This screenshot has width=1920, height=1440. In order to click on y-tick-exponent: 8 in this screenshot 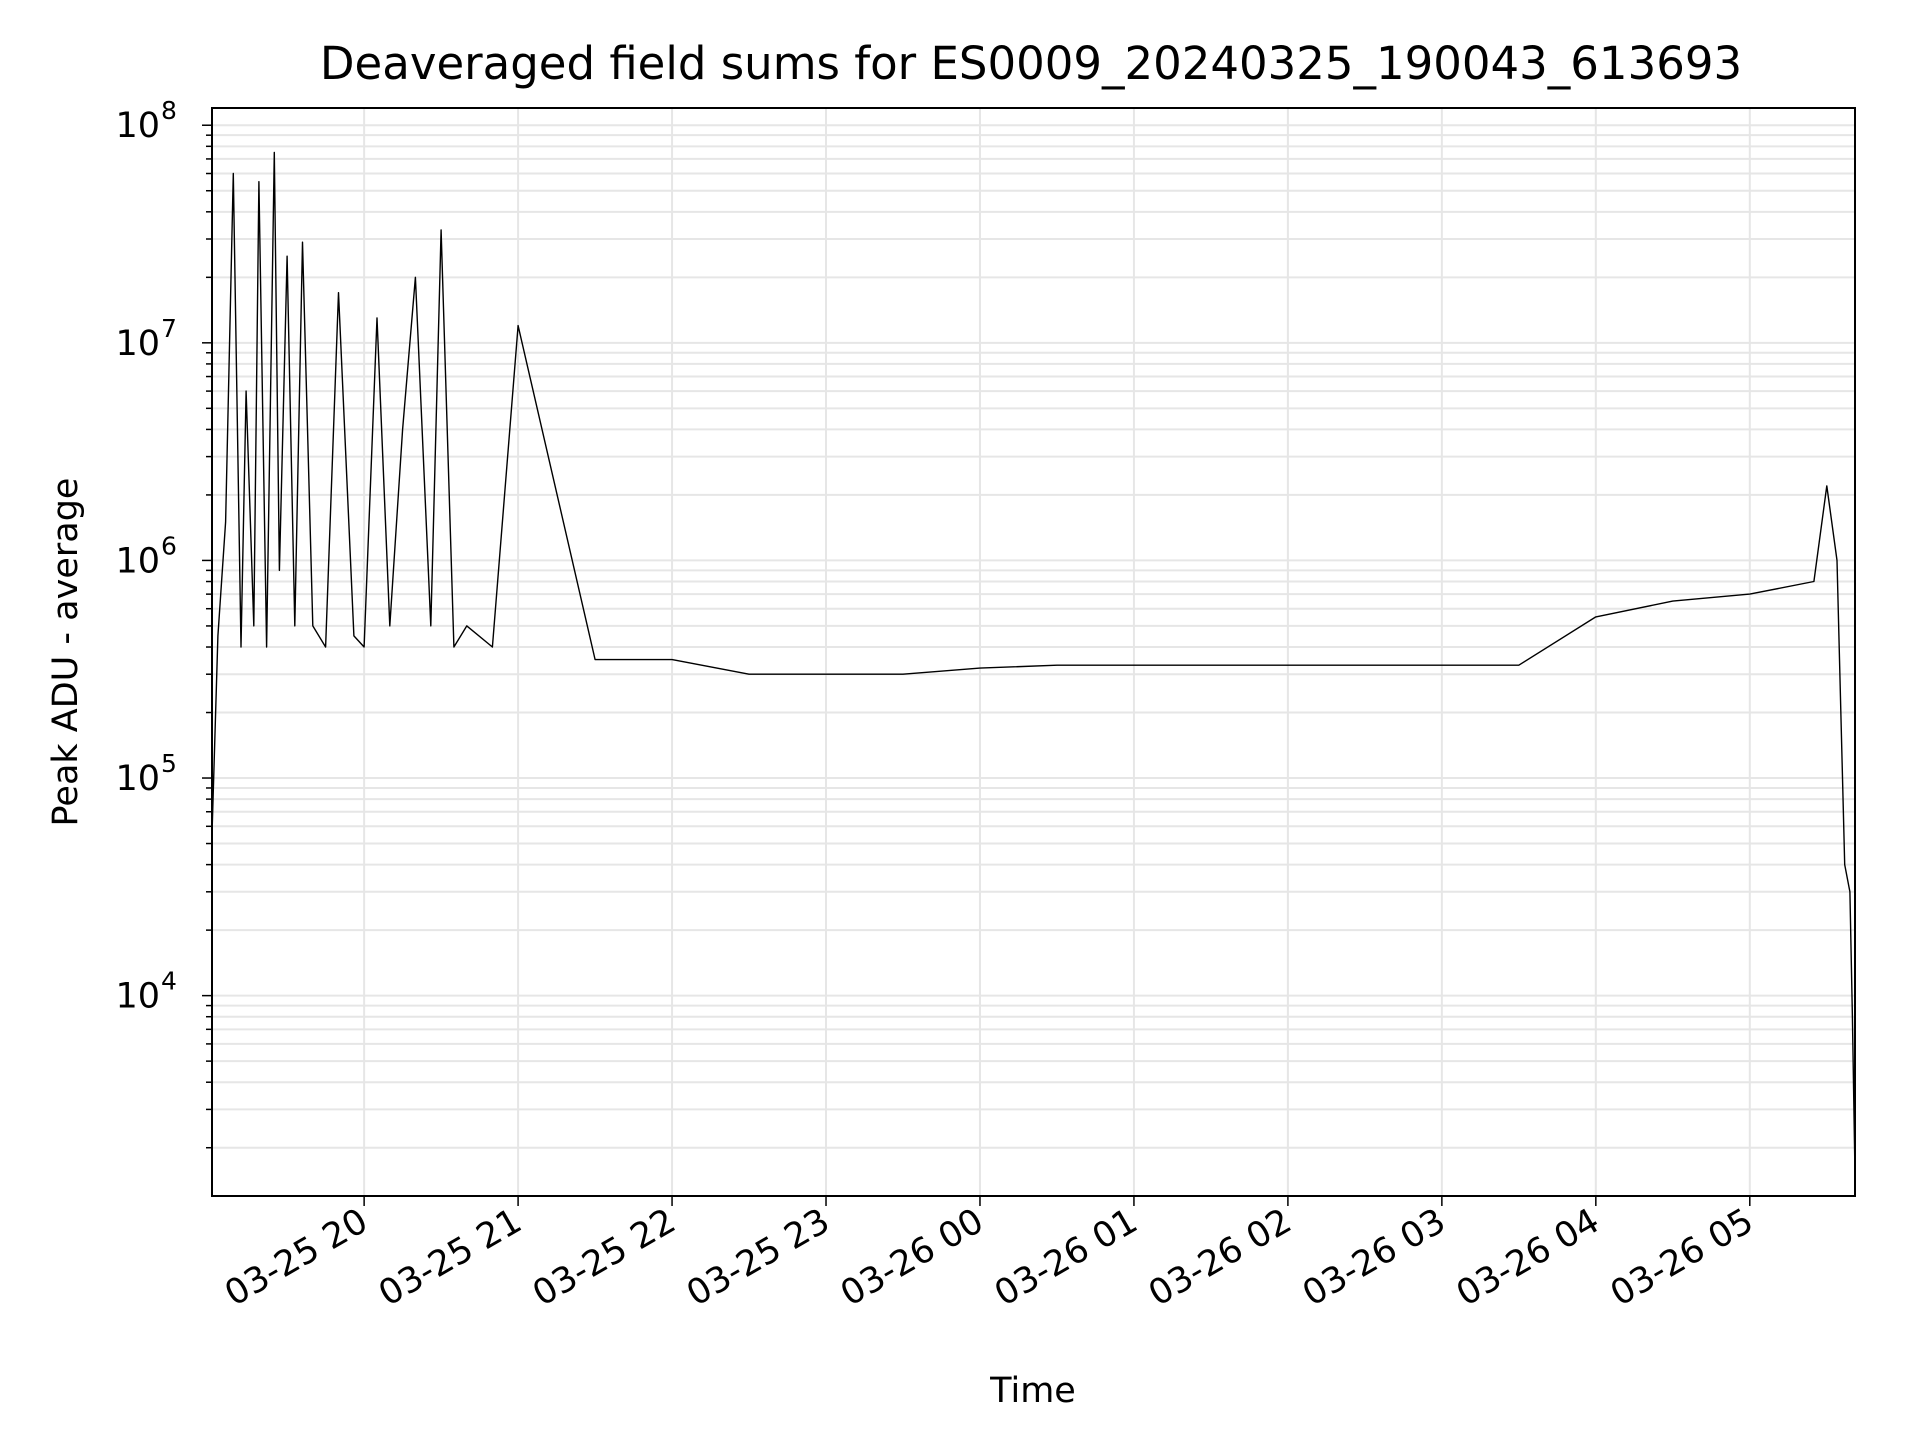, I will do `click(169, 110)`.